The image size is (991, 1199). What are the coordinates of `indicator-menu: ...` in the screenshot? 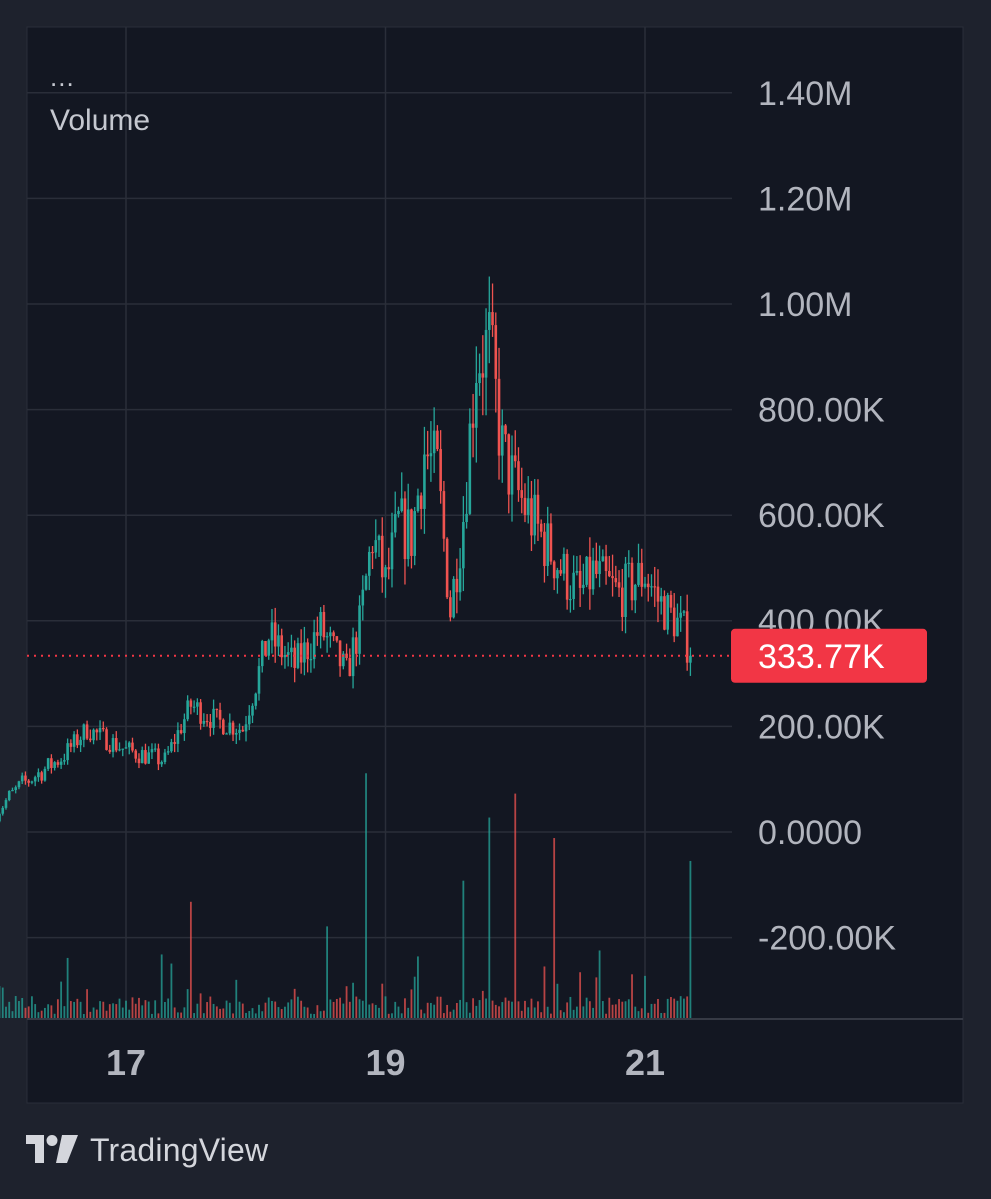 It's located at (62, 77).